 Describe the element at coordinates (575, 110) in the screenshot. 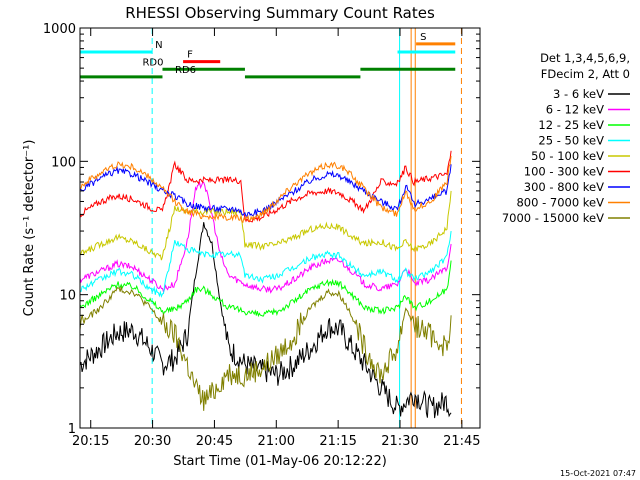

I see `legend-label: 6 - 12 keV` at that location.